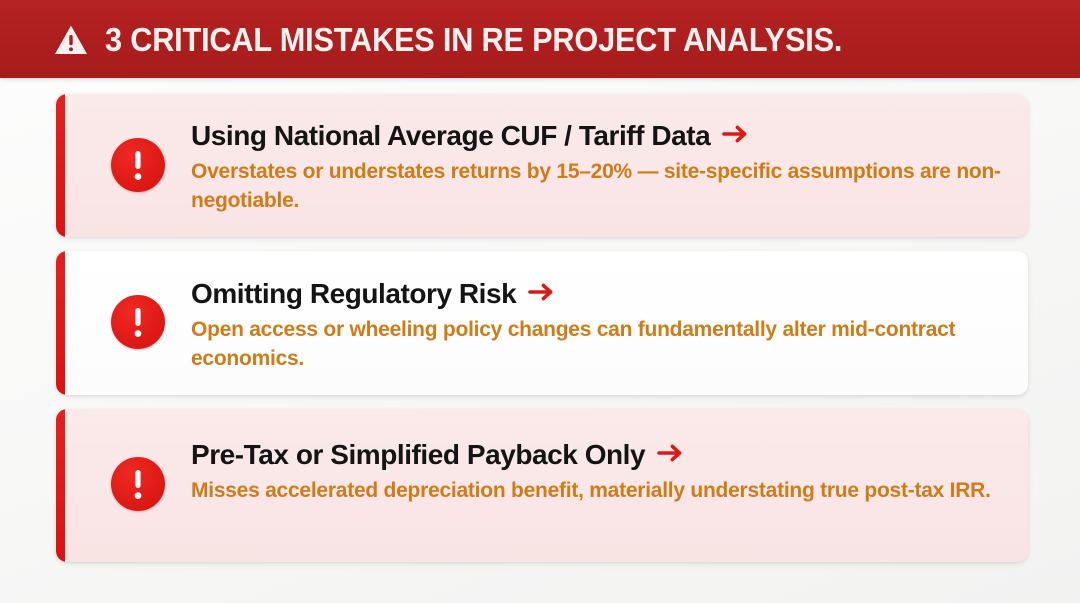  I want to click on card-title-row: Using National Average CUF / Tariff Data, so click(597, 135).